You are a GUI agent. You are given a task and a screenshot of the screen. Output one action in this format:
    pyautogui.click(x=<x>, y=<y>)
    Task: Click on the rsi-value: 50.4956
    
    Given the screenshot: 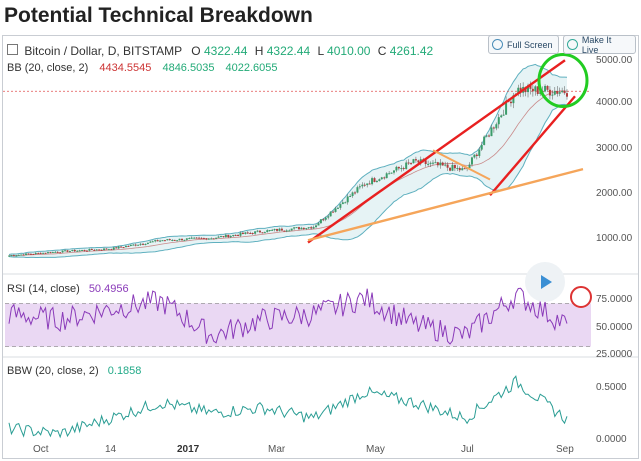 What is the action you would take?
    pyautogui.click(x=108, y=289)
    